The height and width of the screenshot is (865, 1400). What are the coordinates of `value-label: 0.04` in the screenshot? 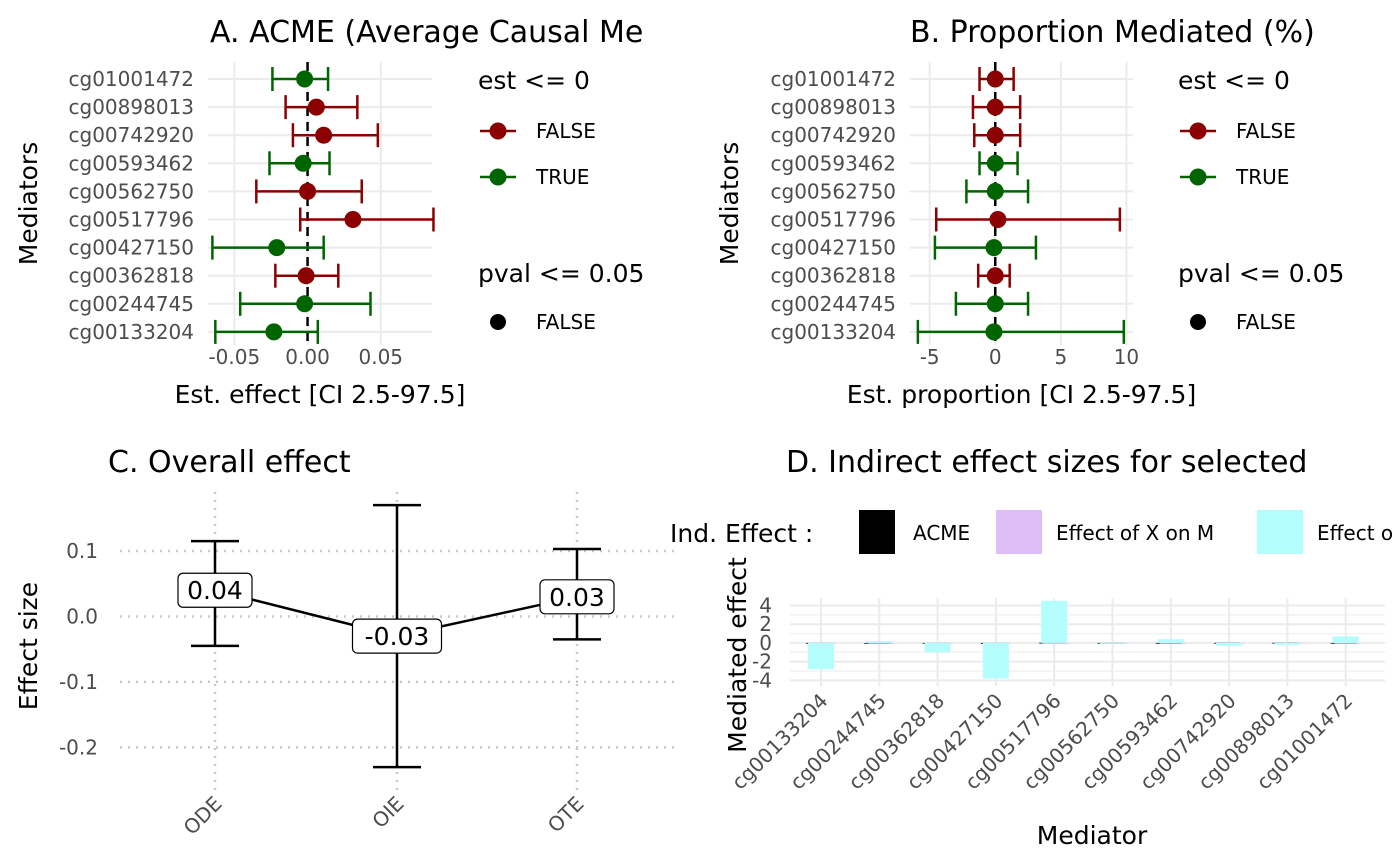 It's located at (215, 590).